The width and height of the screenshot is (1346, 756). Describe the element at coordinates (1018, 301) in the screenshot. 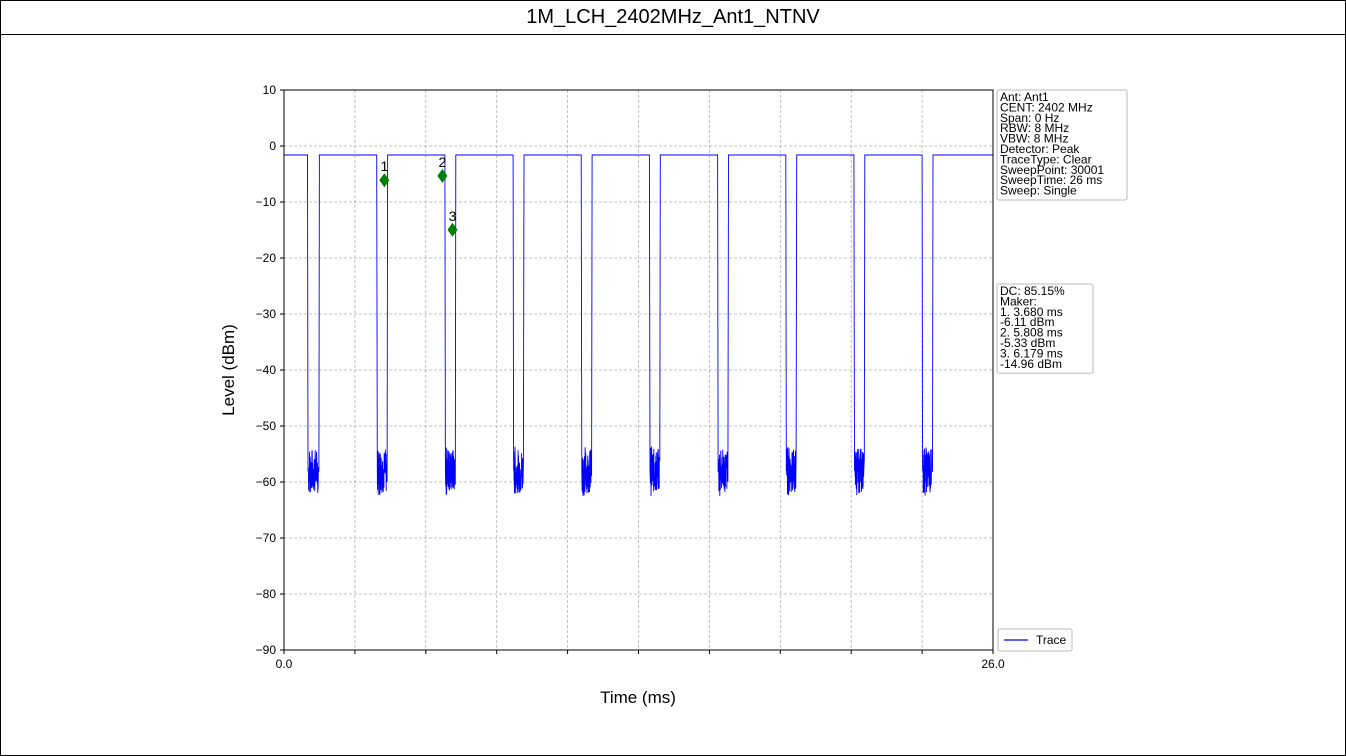

I see `info-line: Maker:` at that location.